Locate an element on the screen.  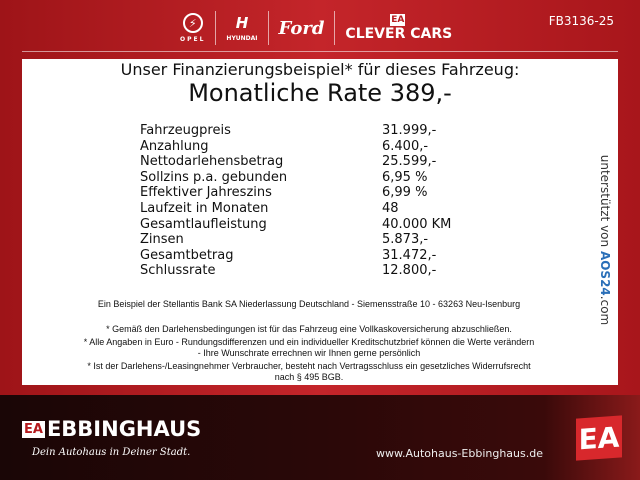
table-row: Nettodarlehensbetrag 25.599,- is located at coordinates (295, 162).